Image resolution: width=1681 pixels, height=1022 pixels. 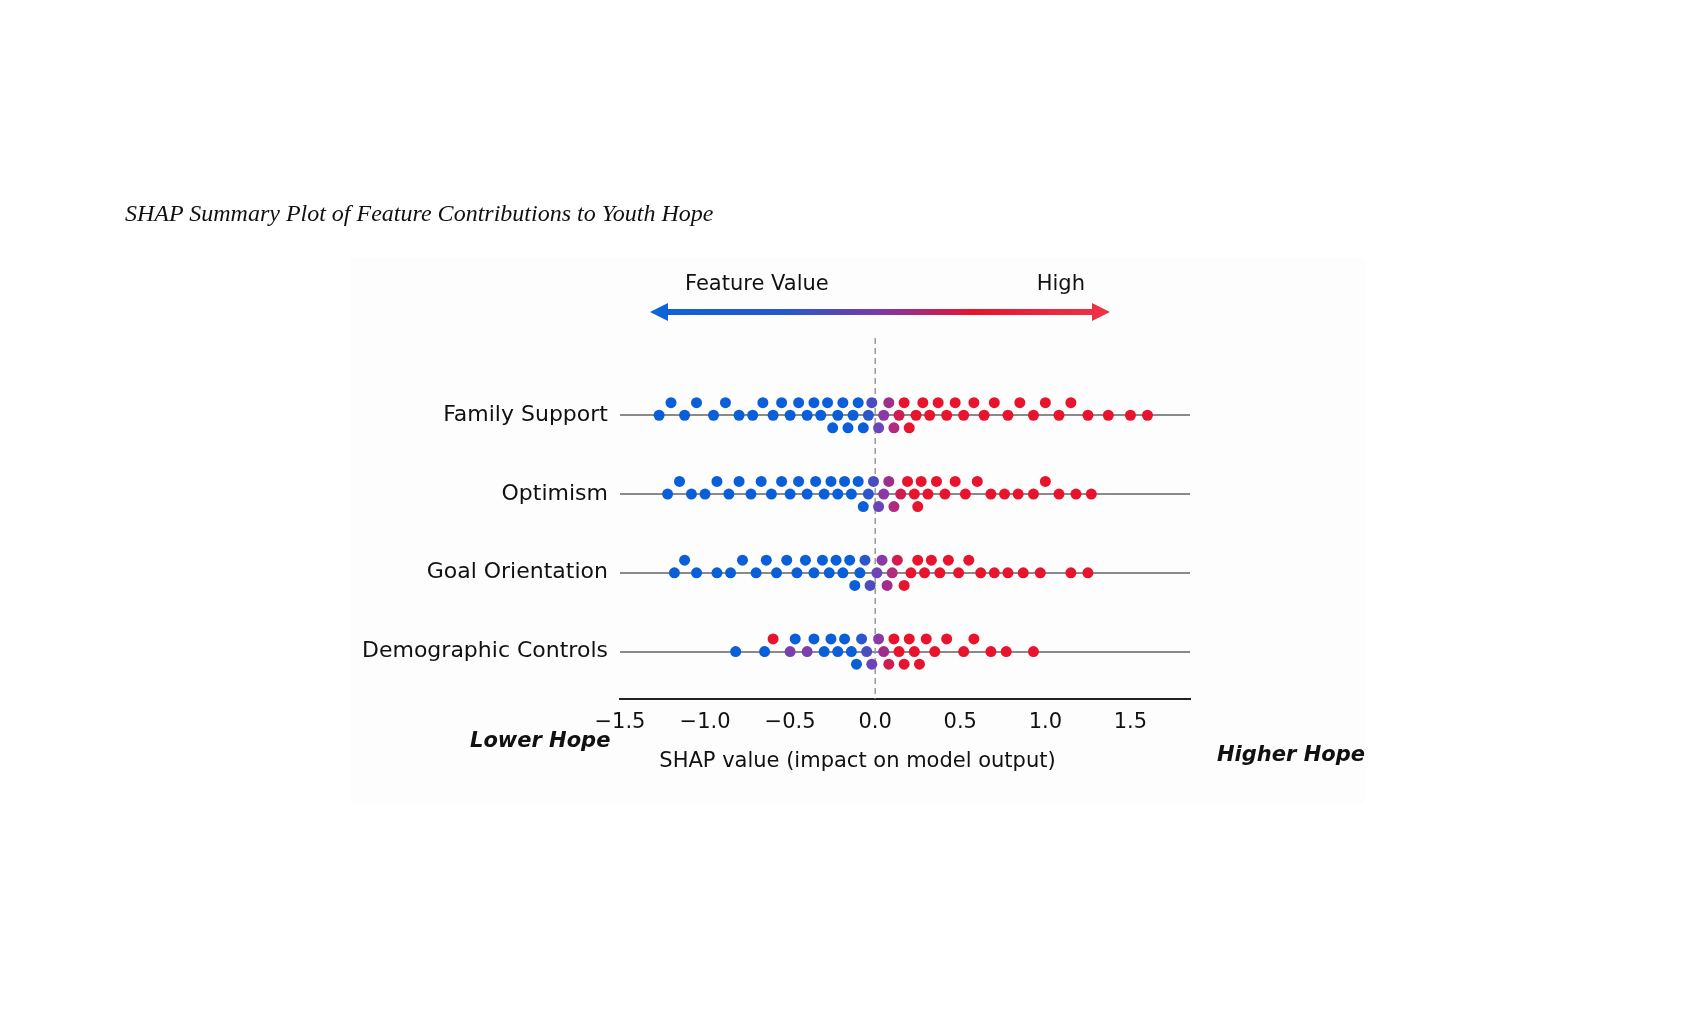 What do you see at coordinates (857, 760) in the screenshot?
I see `x-axis-title: SHAP value (impact on model output)` at bounding box center [857, 760].